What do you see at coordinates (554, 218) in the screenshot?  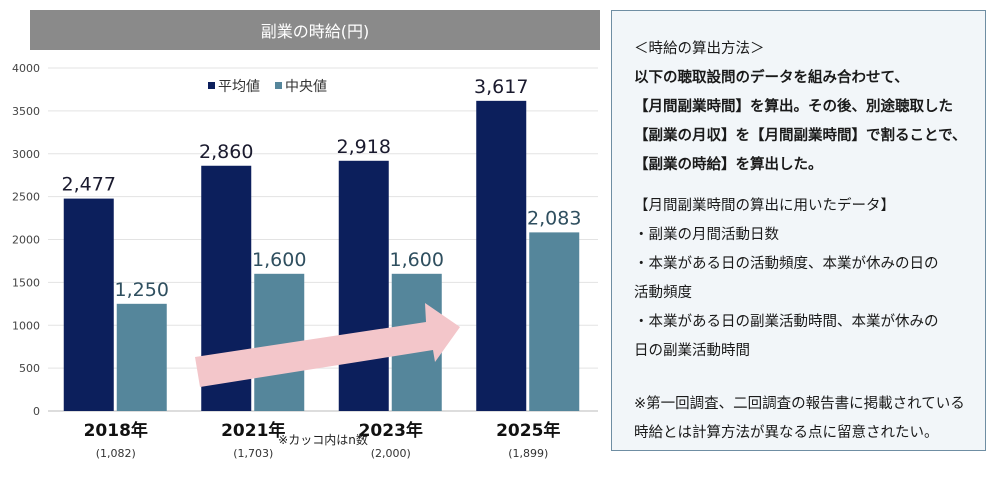 I see `data-label: 2,083` at bounding box center [554, 218].